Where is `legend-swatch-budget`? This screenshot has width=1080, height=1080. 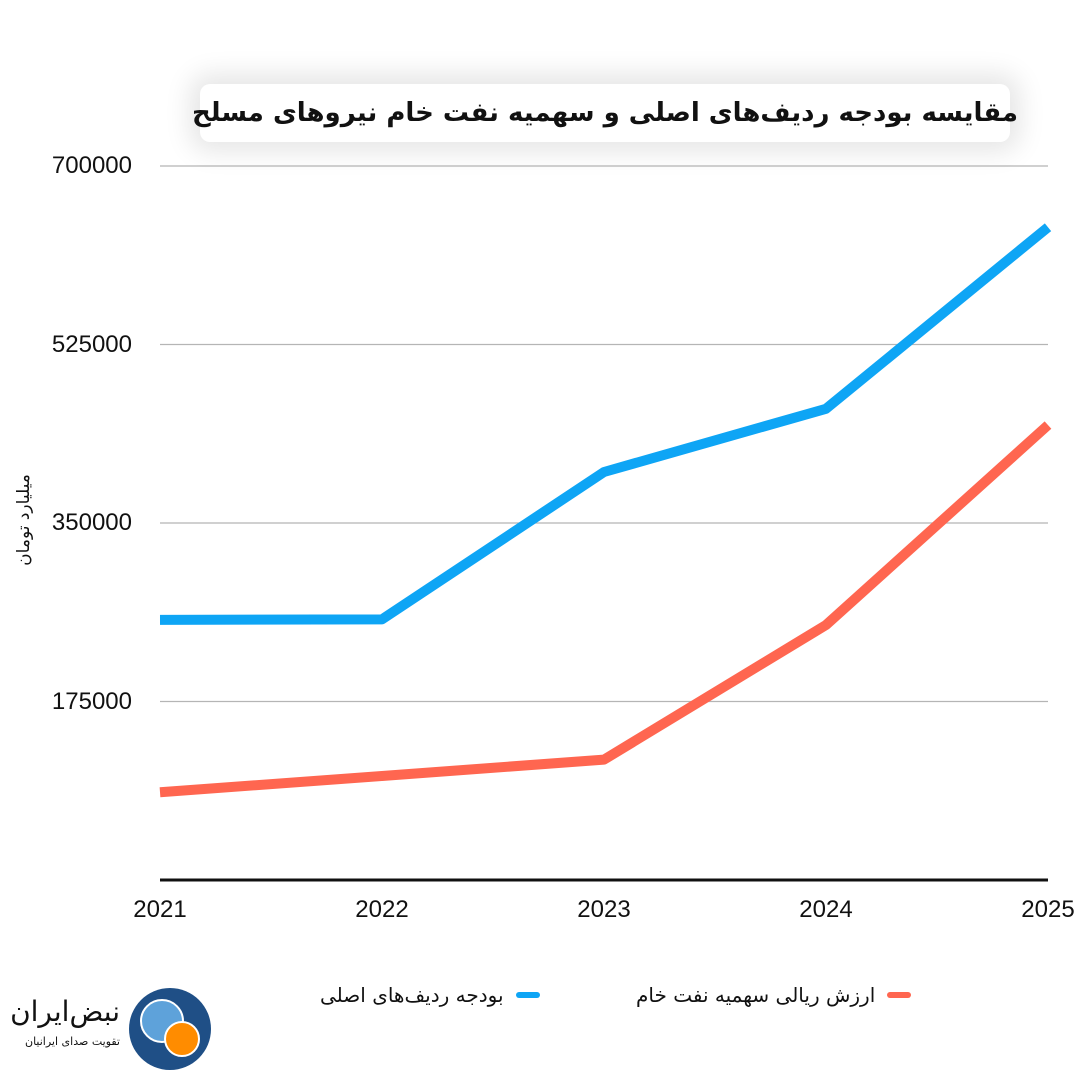 legend-swatch-budget is located at coordinates (527, 995).